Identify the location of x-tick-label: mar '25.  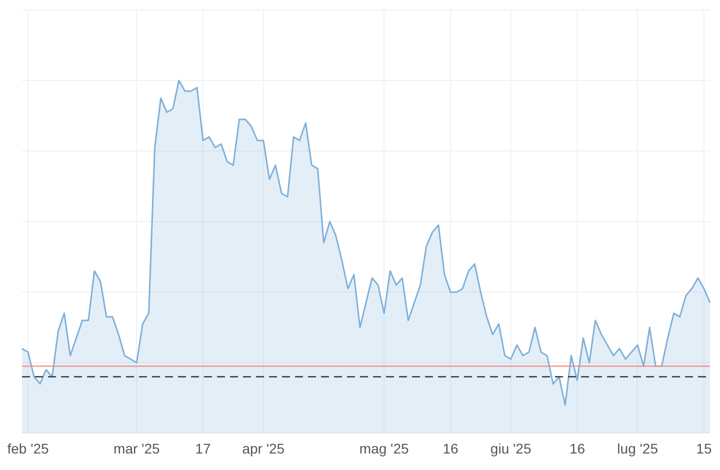
(137, 448).